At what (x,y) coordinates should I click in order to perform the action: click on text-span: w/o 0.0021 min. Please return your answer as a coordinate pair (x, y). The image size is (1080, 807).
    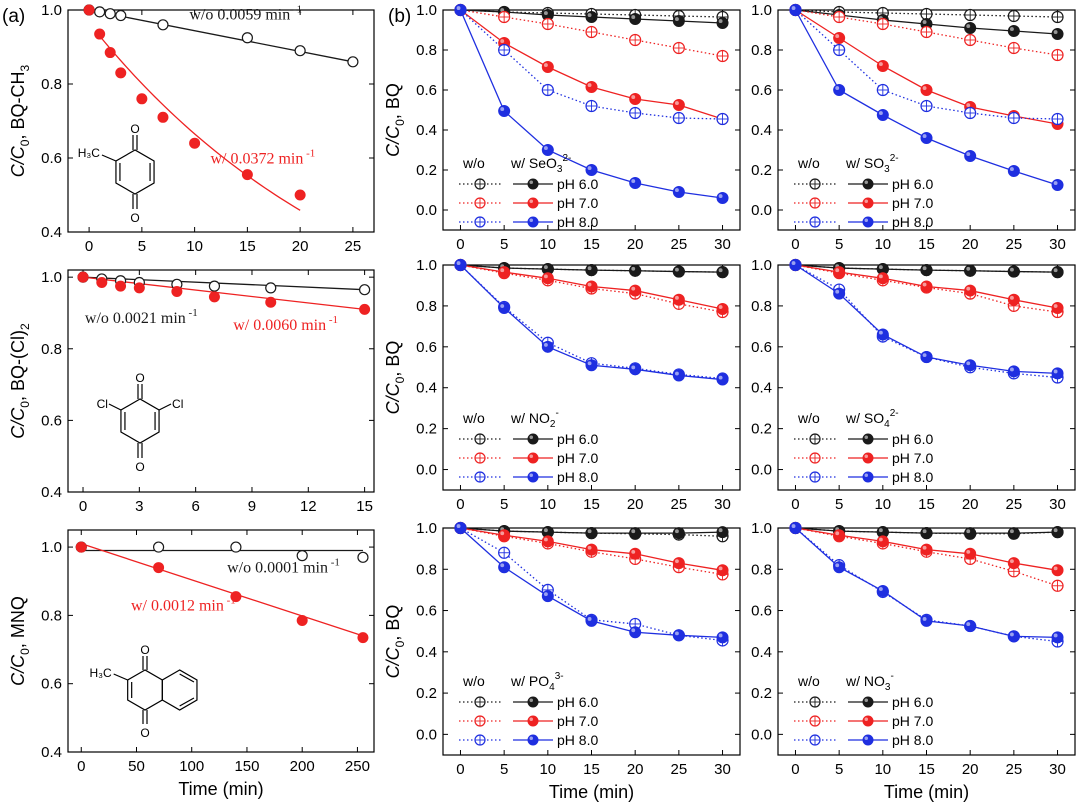
    Looking at the image, I should click on (135, 318).